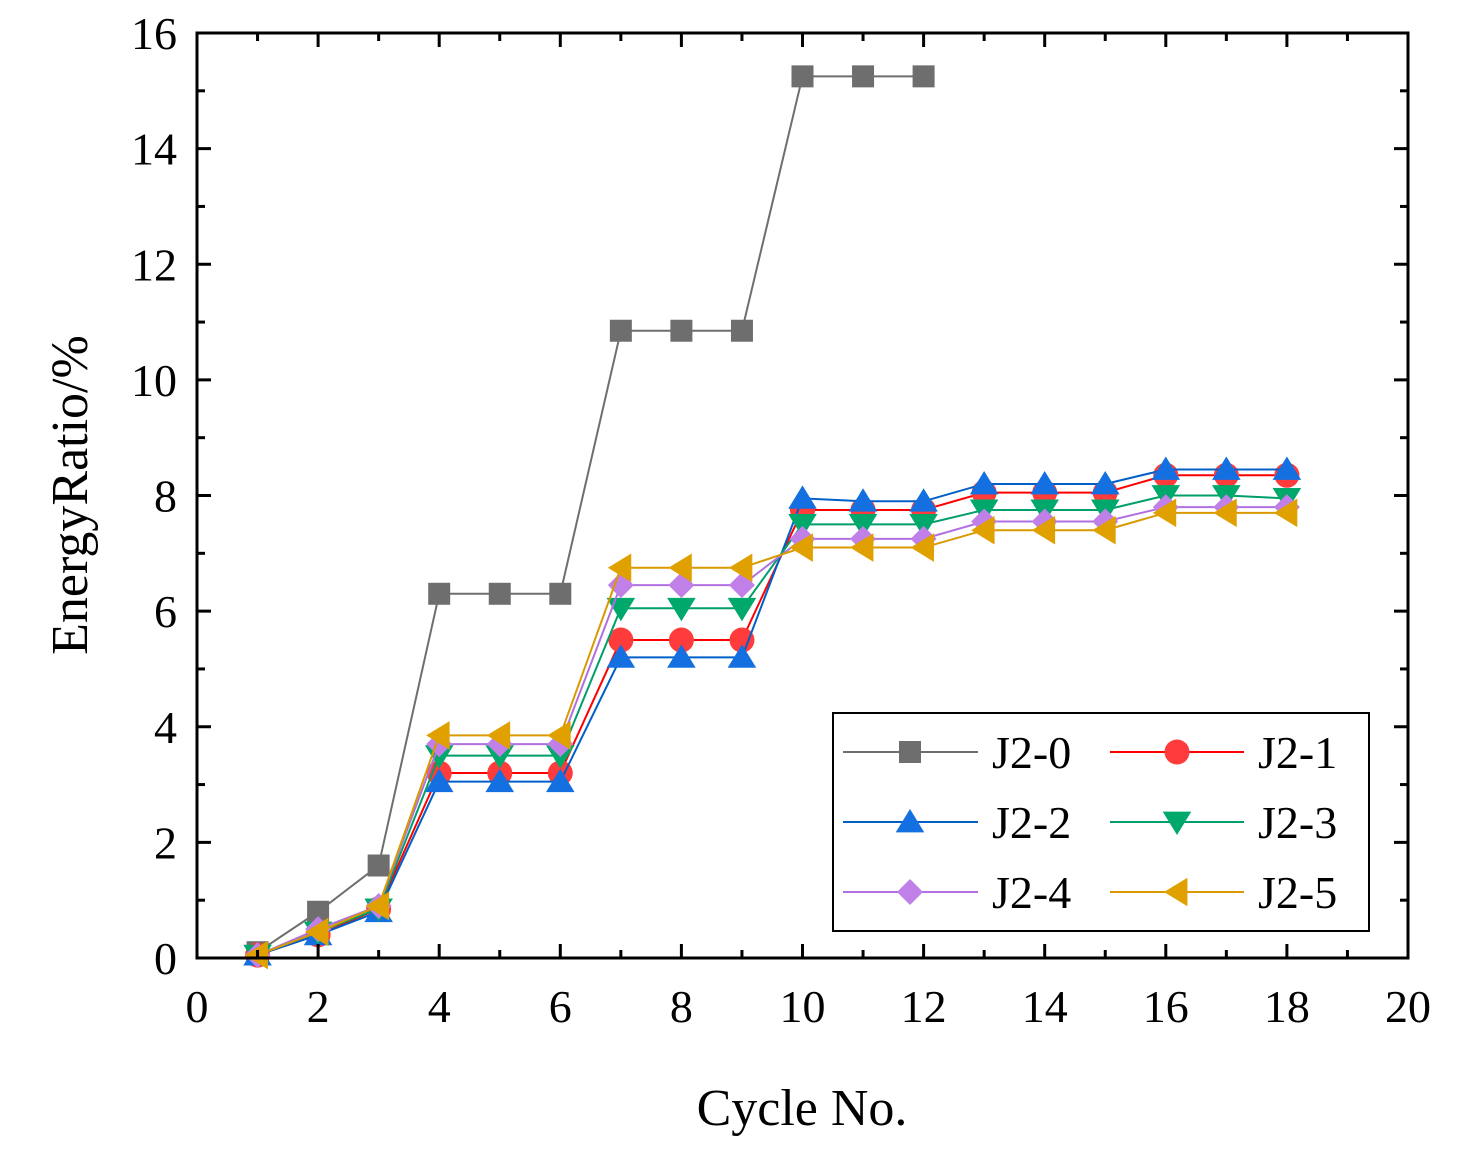 This screenshot has height=1157, width=1460. I want to click on x-tick-label: 20, so click(1408, 1006).